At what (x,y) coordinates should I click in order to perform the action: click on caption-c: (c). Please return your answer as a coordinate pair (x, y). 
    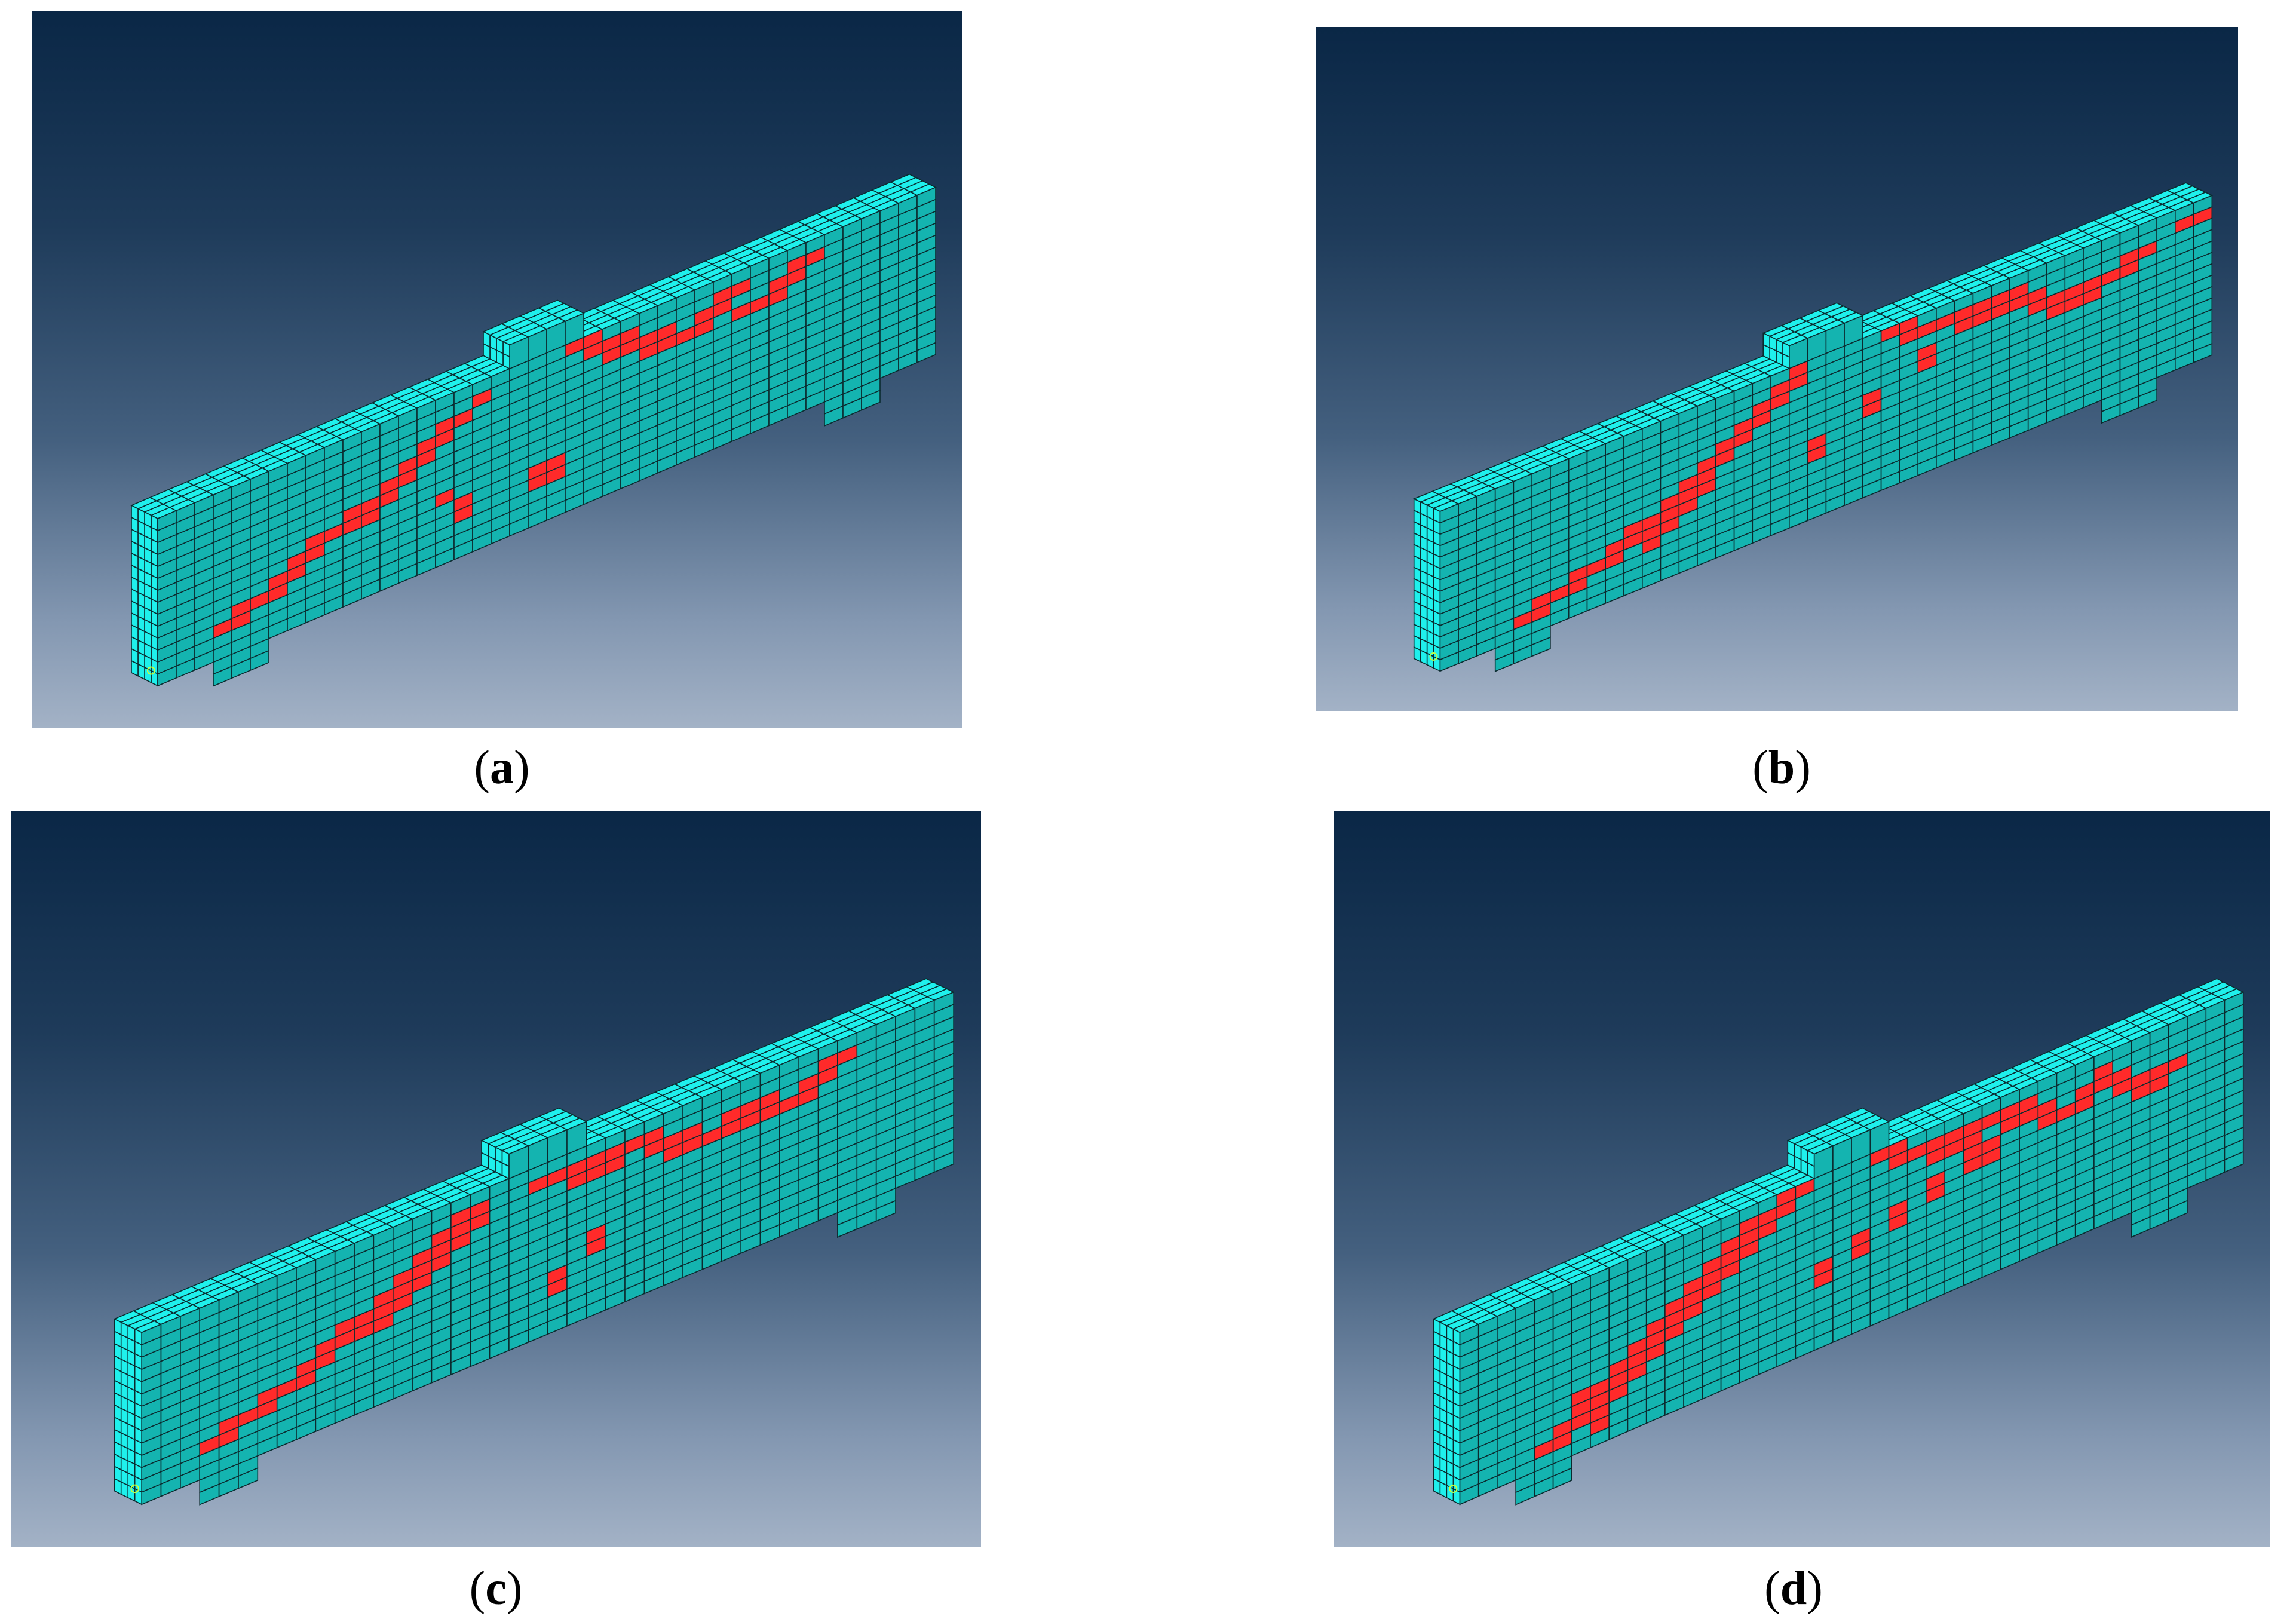
    Looking at the image, I should click on (496, 1588).